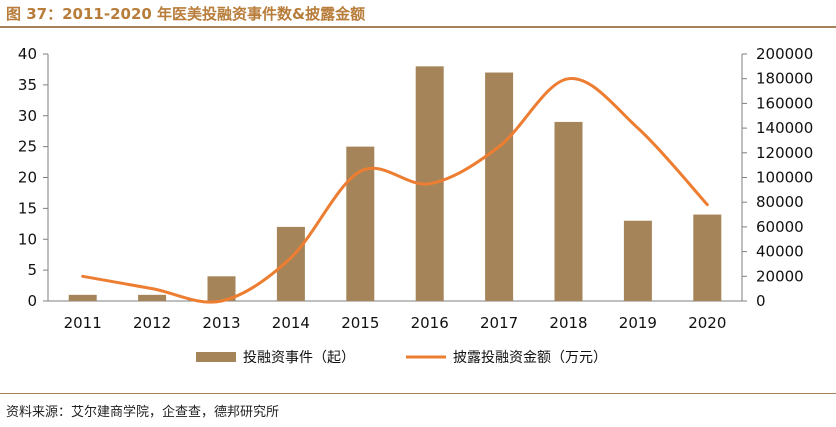 This screenshot has width=836, height=427. Describe the element at coordinates (291, 323) in the screenshot. I see `x-tick-label: 2014` at that location.